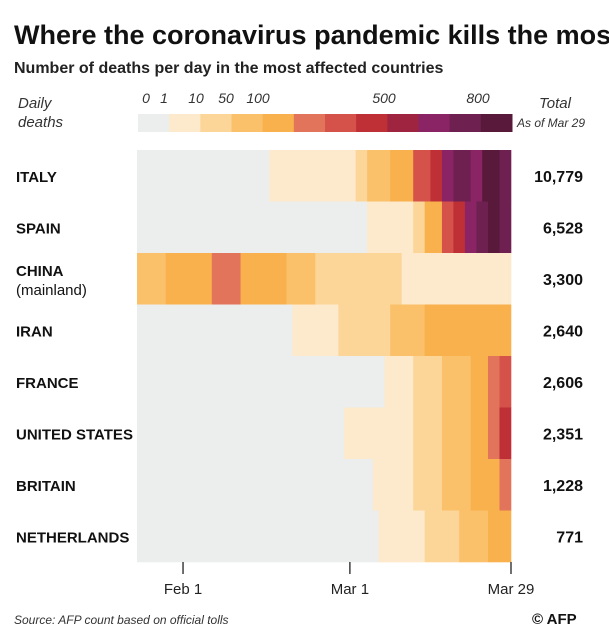 The image size is (609, 640). I want to click on country-label: SPAIN, so click(38, 228).